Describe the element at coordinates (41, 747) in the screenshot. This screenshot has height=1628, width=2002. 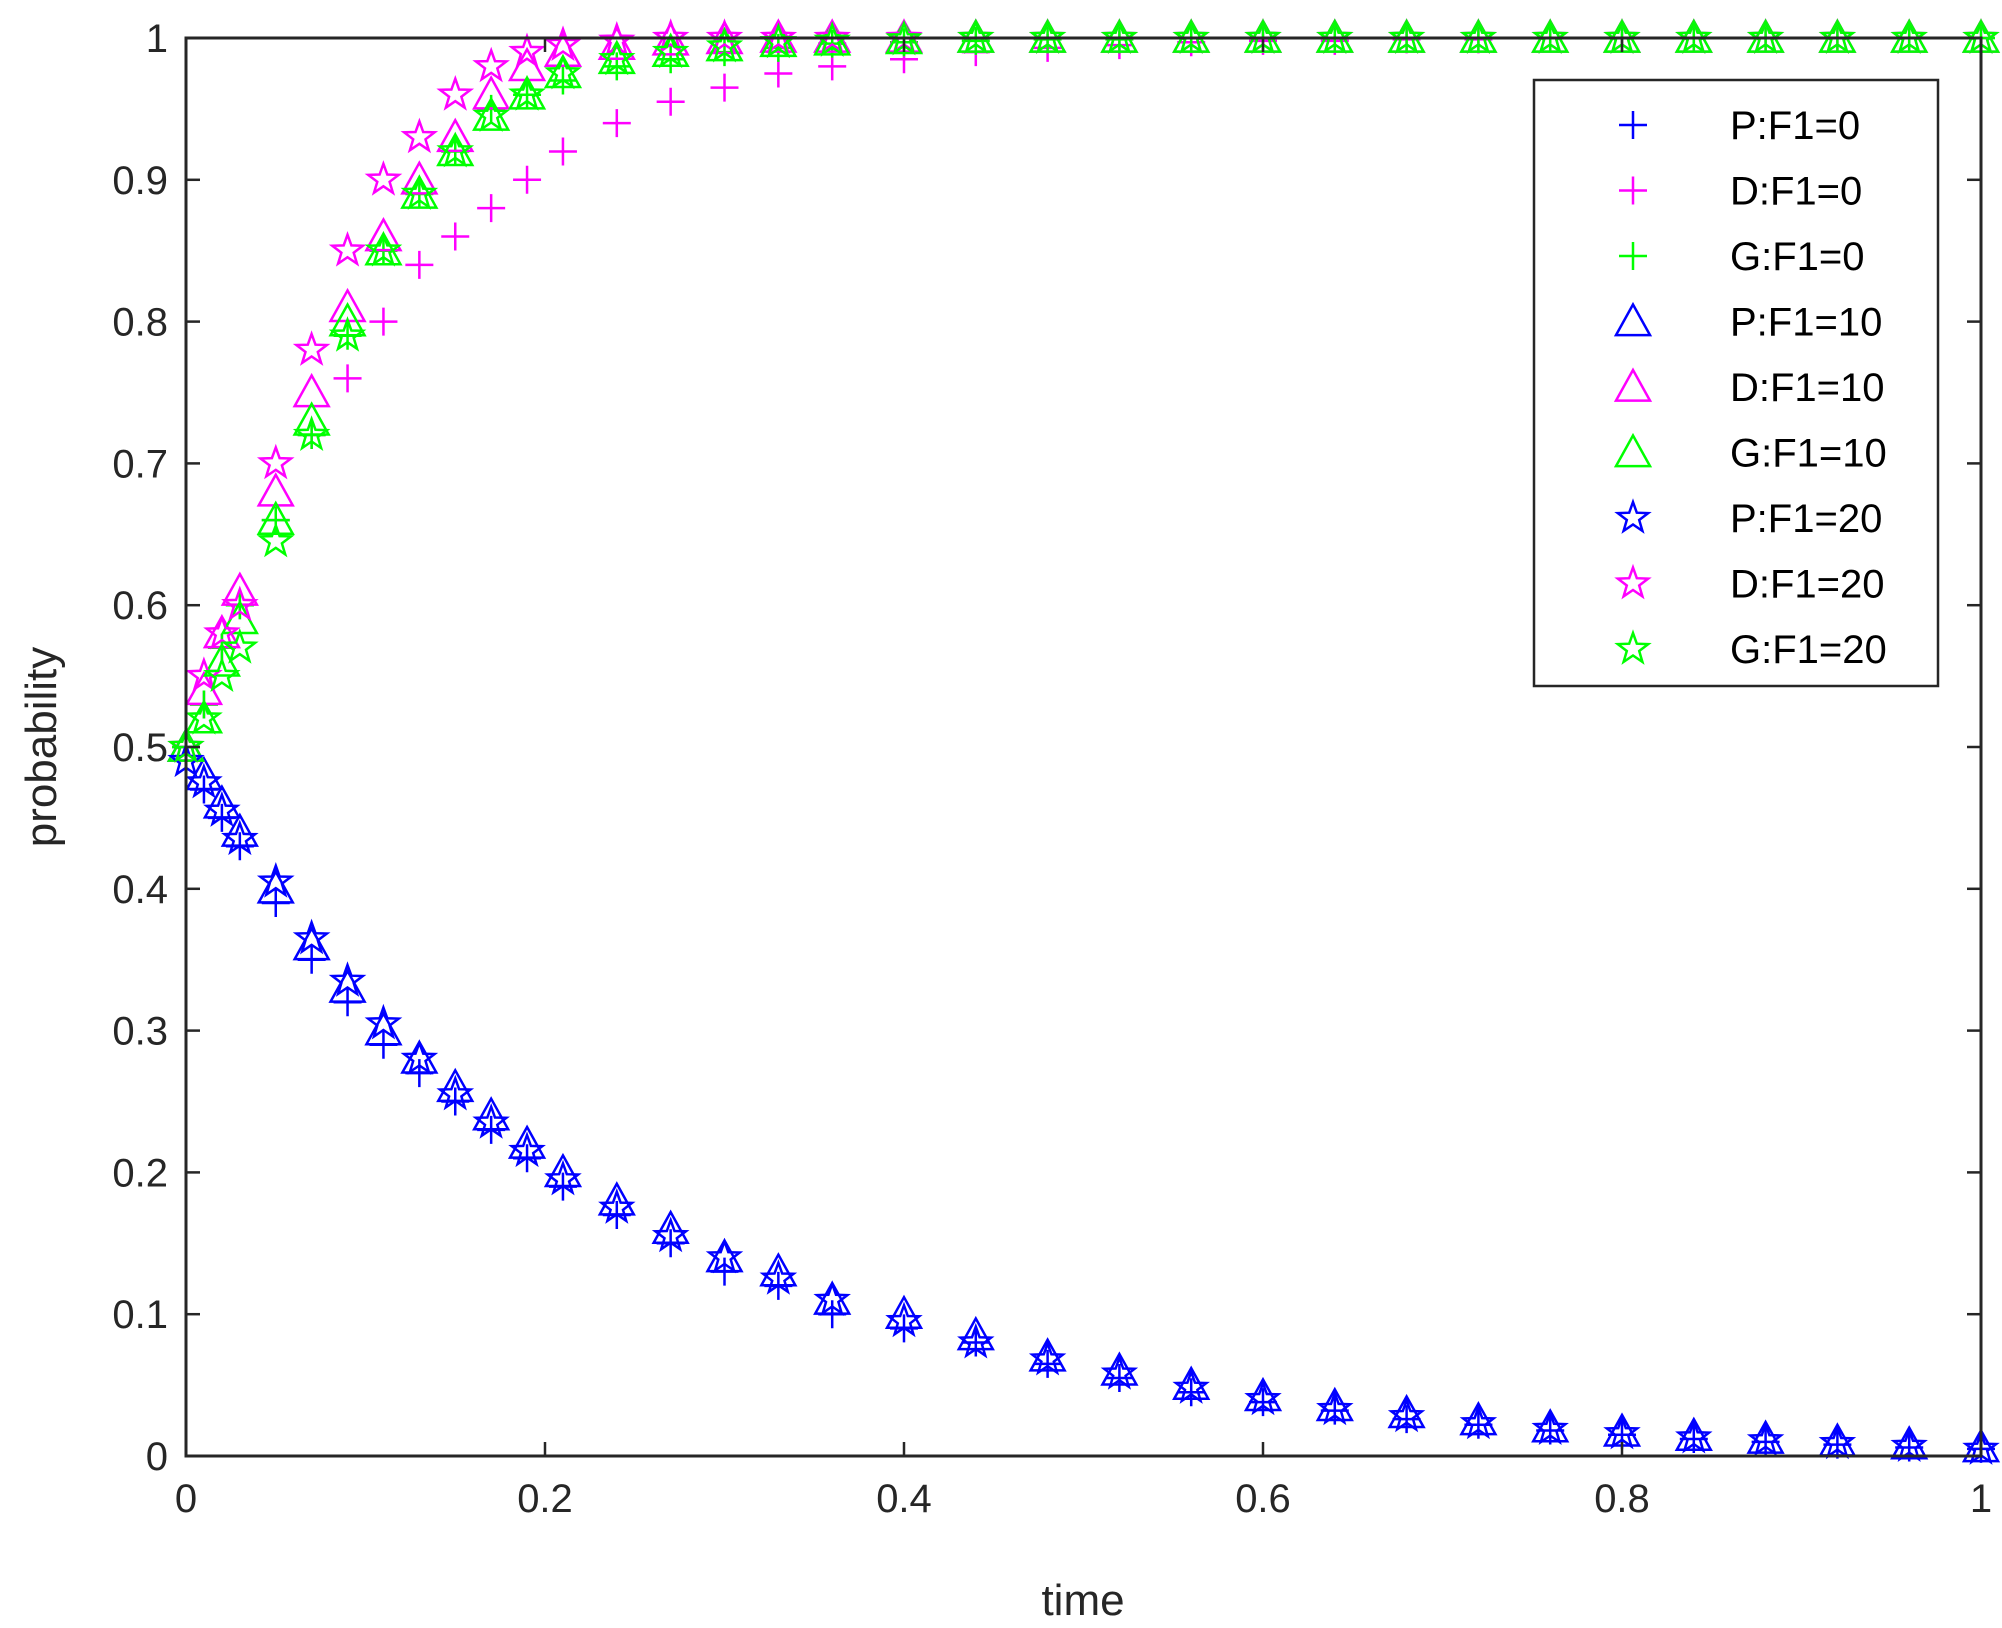
I see `y-axis-label: probability` at that location.